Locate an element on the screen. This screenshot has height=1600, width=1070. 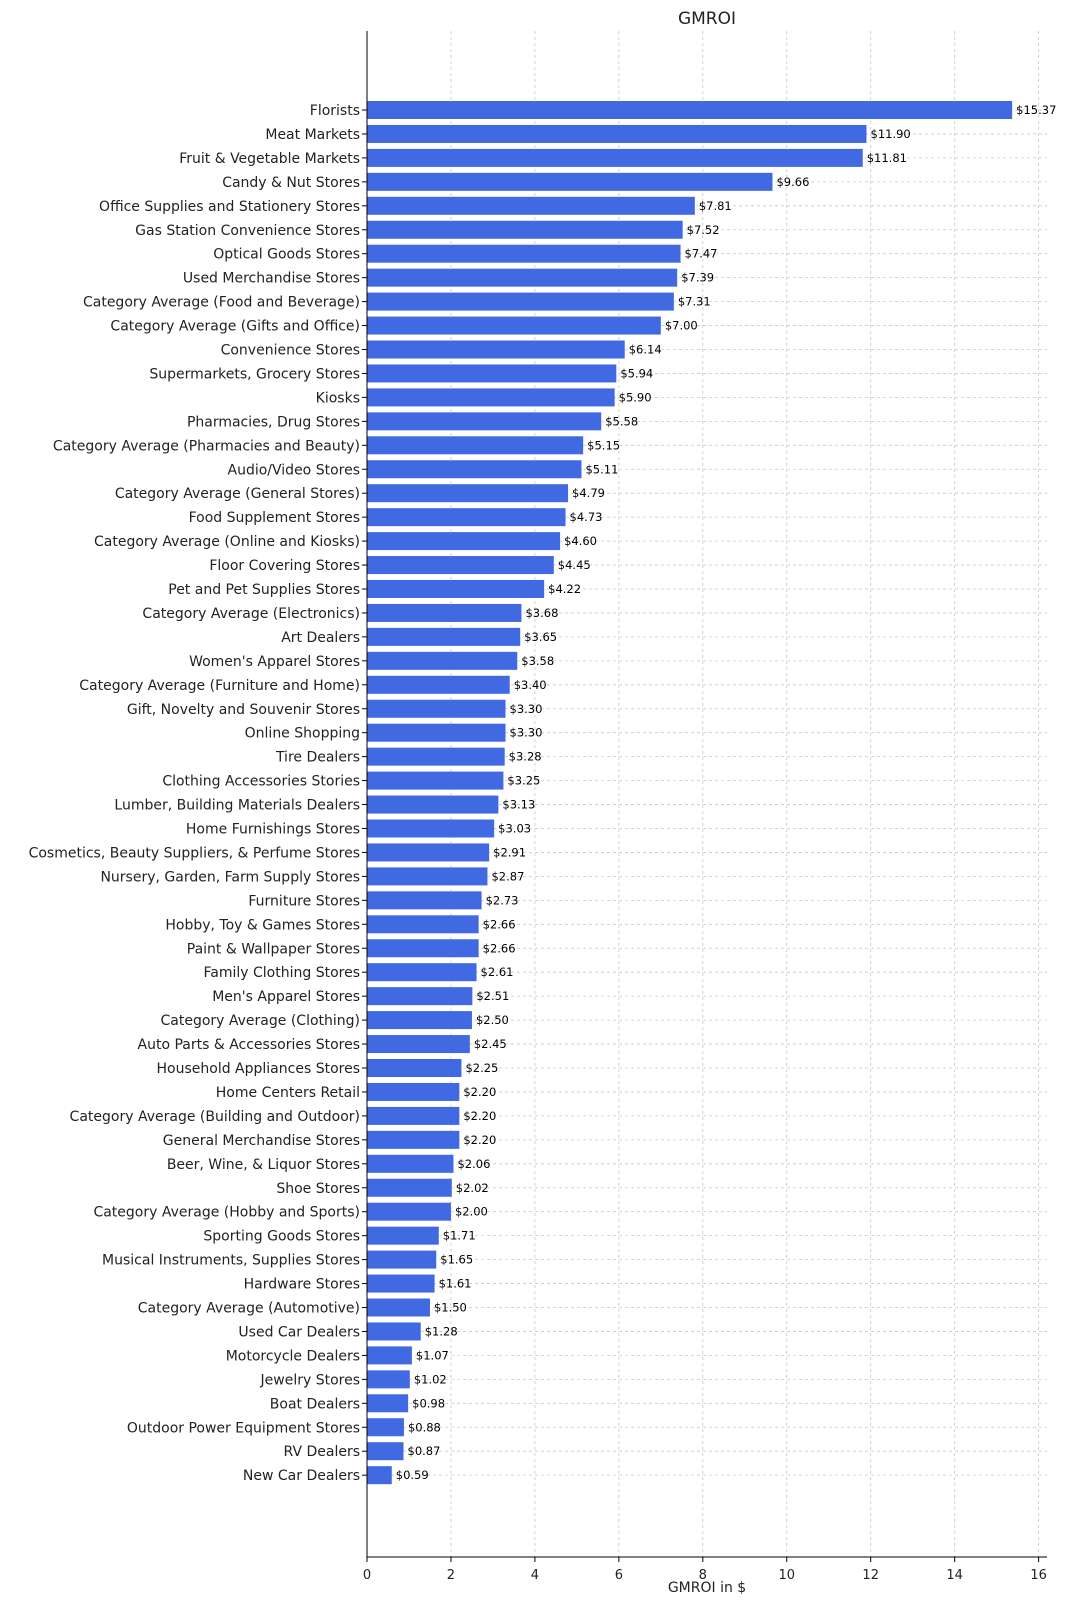
y-tick-label: Category Average (Food and Beverage) is located at coordinates (221, 303).